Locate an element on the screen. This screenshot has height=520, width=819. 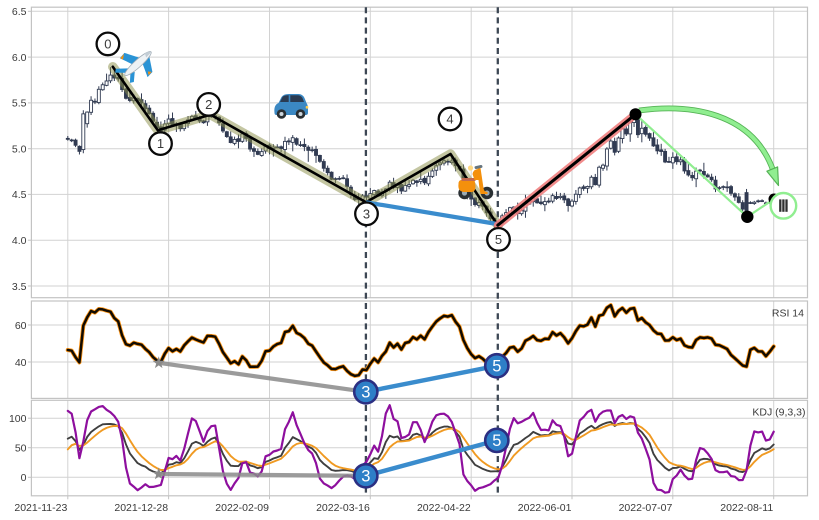
svg-text: 60 is located at coordinates (21, 326).